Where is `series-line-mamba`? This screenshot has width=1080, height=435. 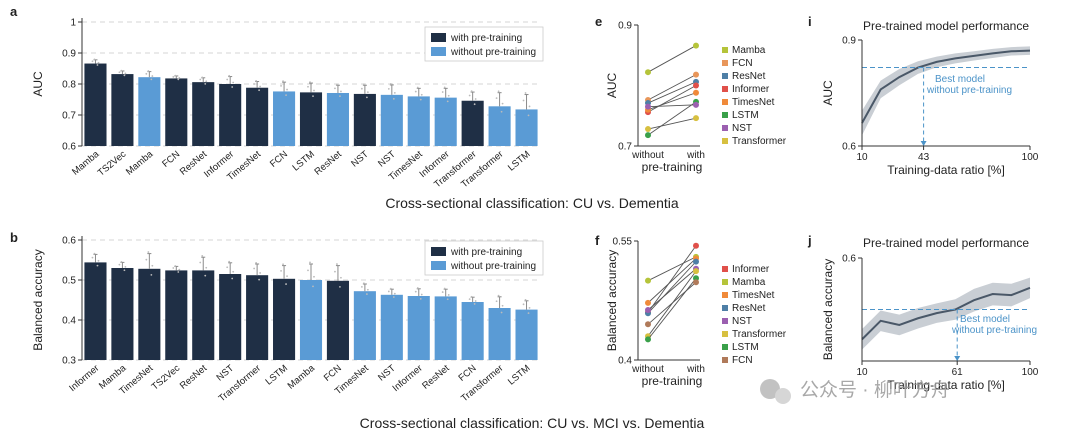 series-line-mamba is located at coordinates (672, 269).